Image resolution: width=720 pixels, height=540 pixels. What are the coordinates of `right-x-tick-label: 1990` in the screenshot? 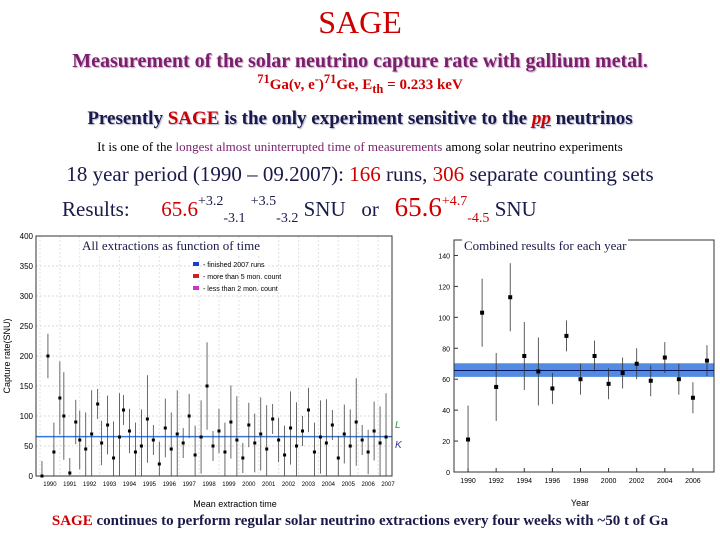 It's located at (468, 481).